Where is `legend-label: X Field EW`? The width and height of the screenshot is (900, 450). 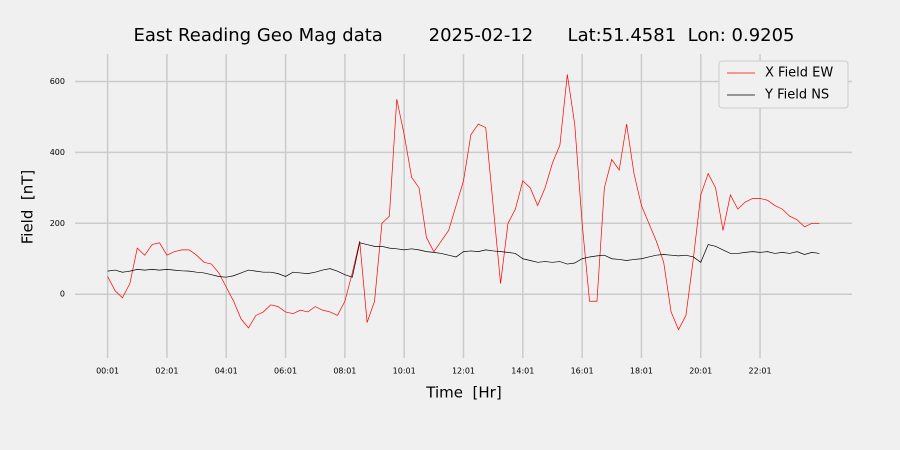 legend-label: X Field EW is located at coordinates (799, 73).